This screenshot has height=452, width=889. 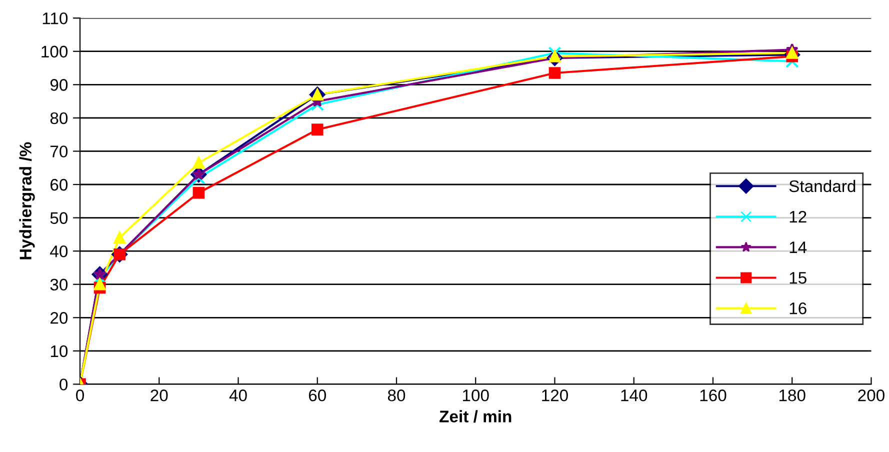 I want to click on legend-label: 14, so click(x=798, y=248).